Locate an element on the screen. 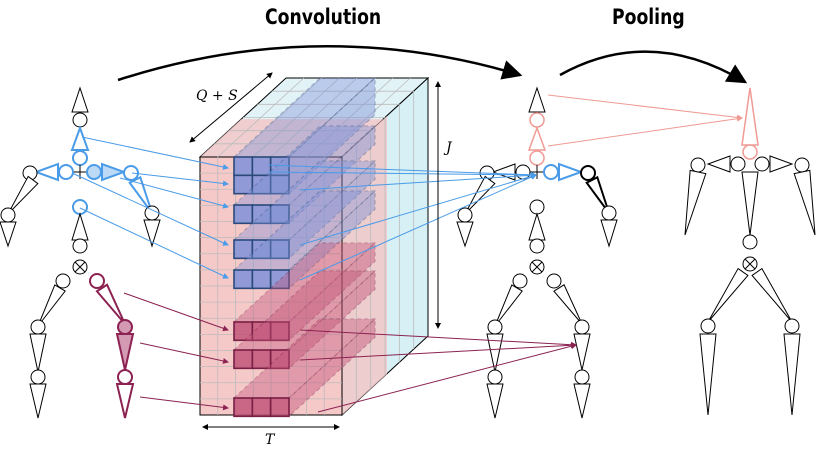 The width and height of the screenshot is (829, 455). pooling-title: Pooling is located at coordinates (648, 17).